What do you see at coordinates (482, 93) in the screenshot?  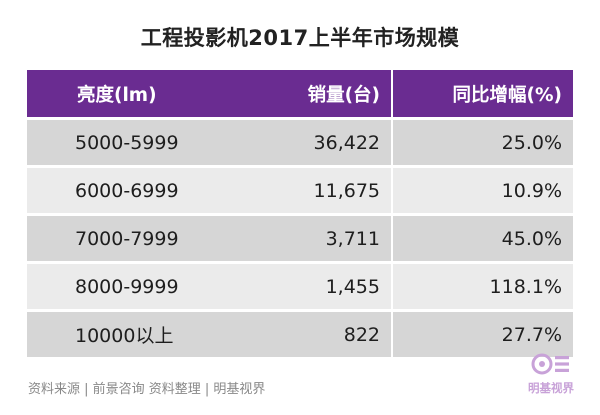 I see `column-header: 同比增幅(%)` at bounding box center [482, 93].